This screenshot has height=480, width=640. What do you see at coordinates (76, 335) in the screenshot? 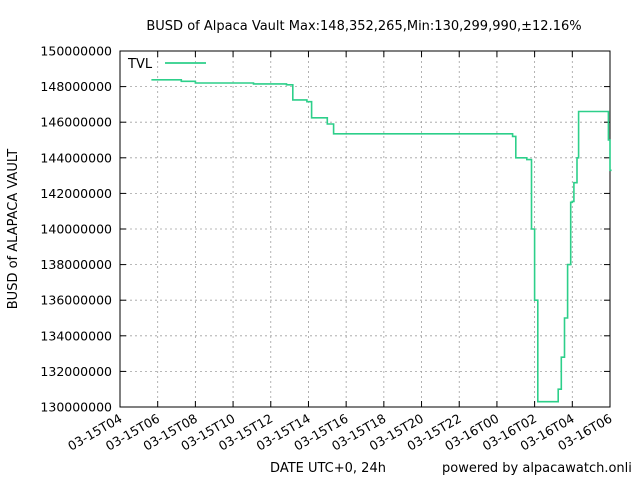
I see `y-tick-label: 134000000` at bounding box center [76, 335].